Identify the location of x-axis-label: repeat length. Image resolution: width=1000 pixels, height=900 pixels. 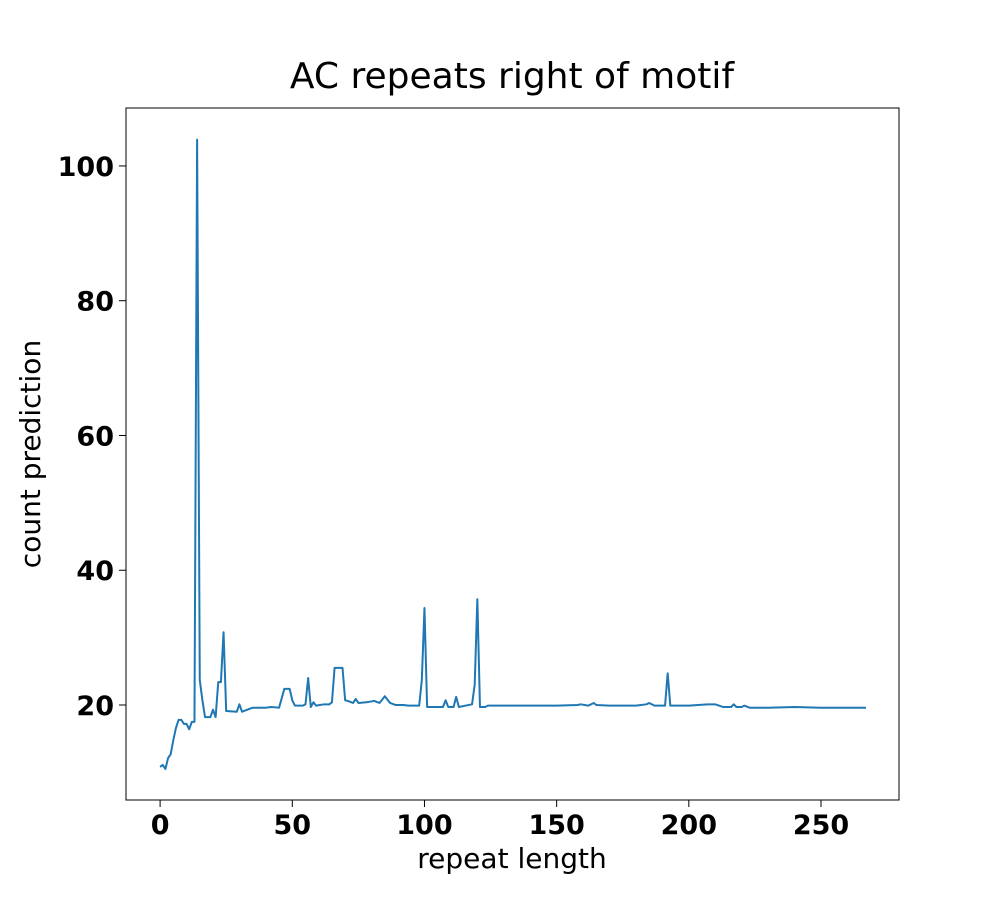
(511, 858).